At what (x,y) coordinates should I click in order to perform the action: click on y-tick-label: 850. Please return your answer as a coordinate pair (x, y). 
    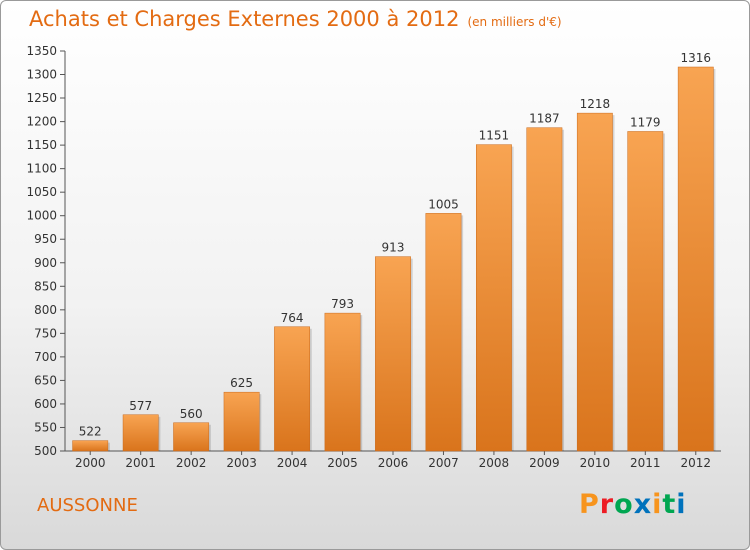
    Looking at the image, I should click on (45, 286).